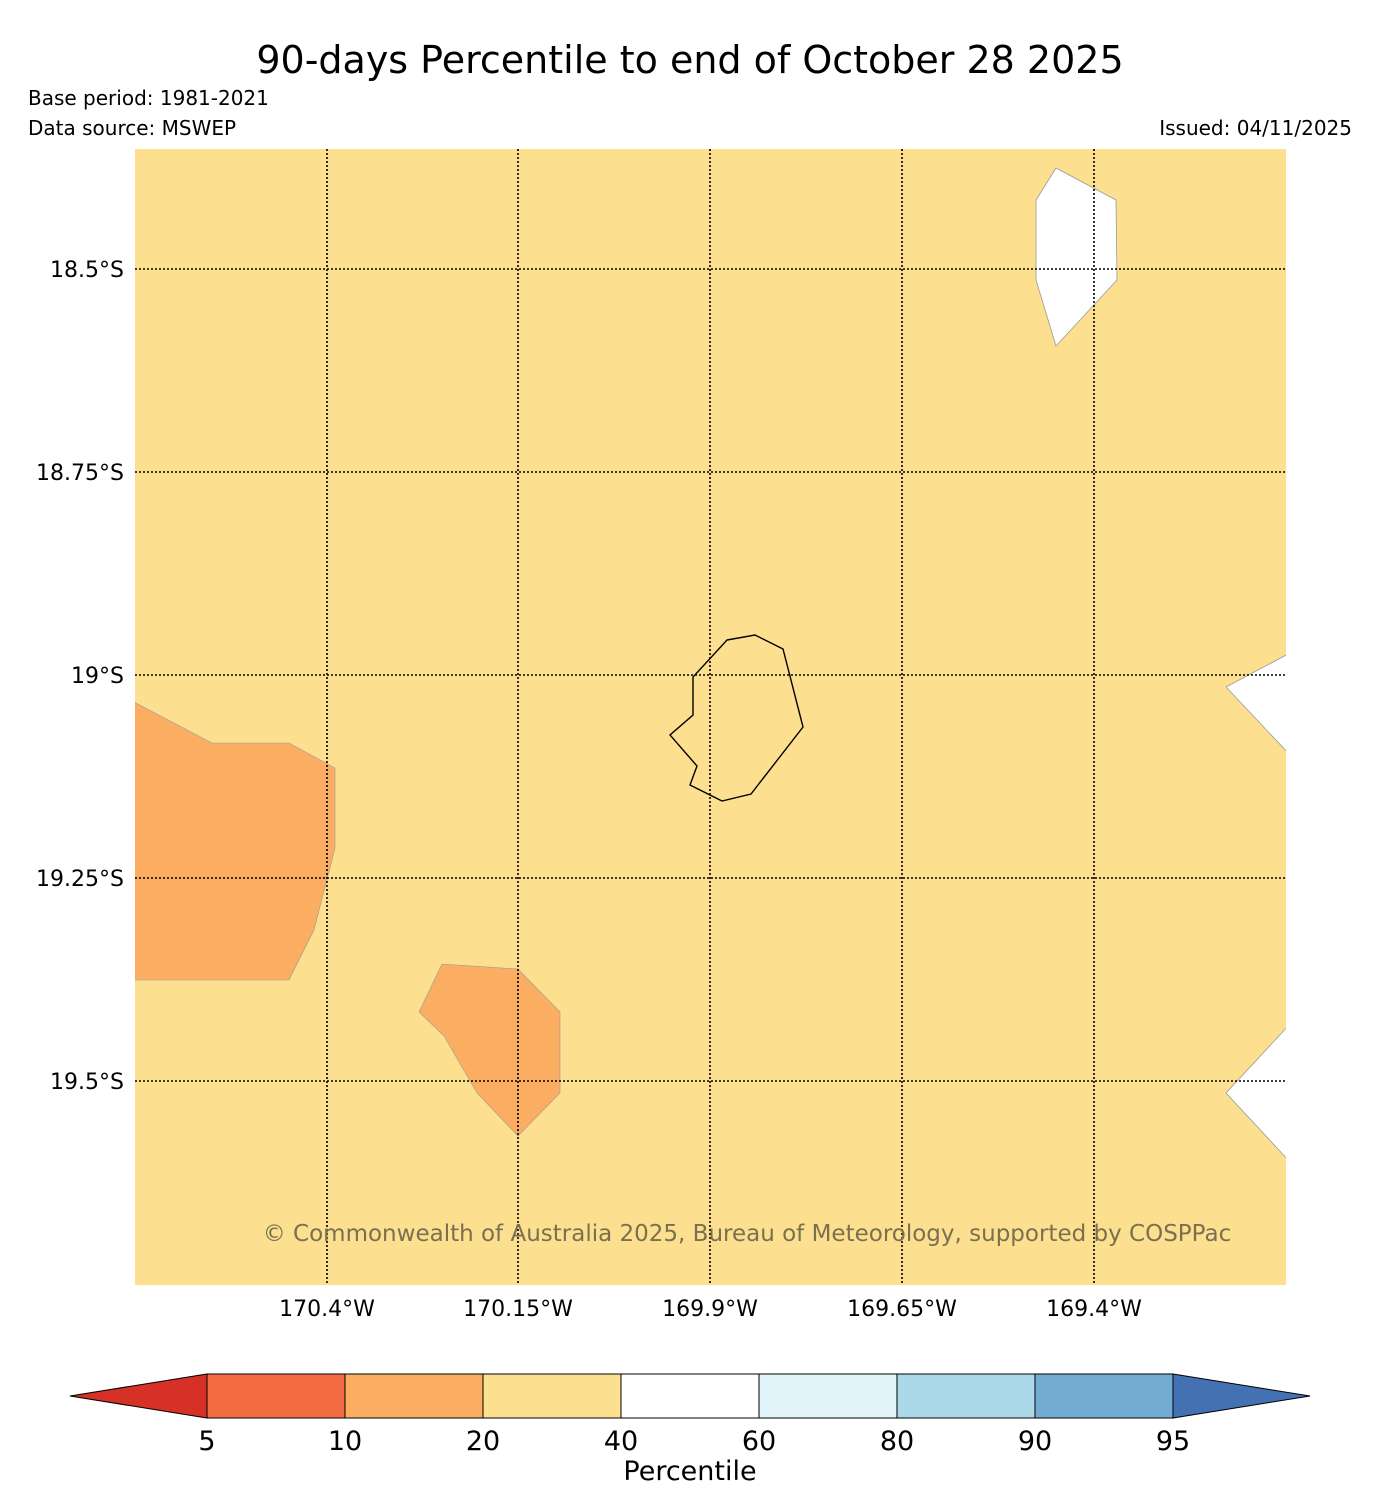 The width and height of the screenshot is (1380, 1494). Describe the element at coordinates (80, 879) in the screenshot. I see `lat-label: 19.25°S` at that location.